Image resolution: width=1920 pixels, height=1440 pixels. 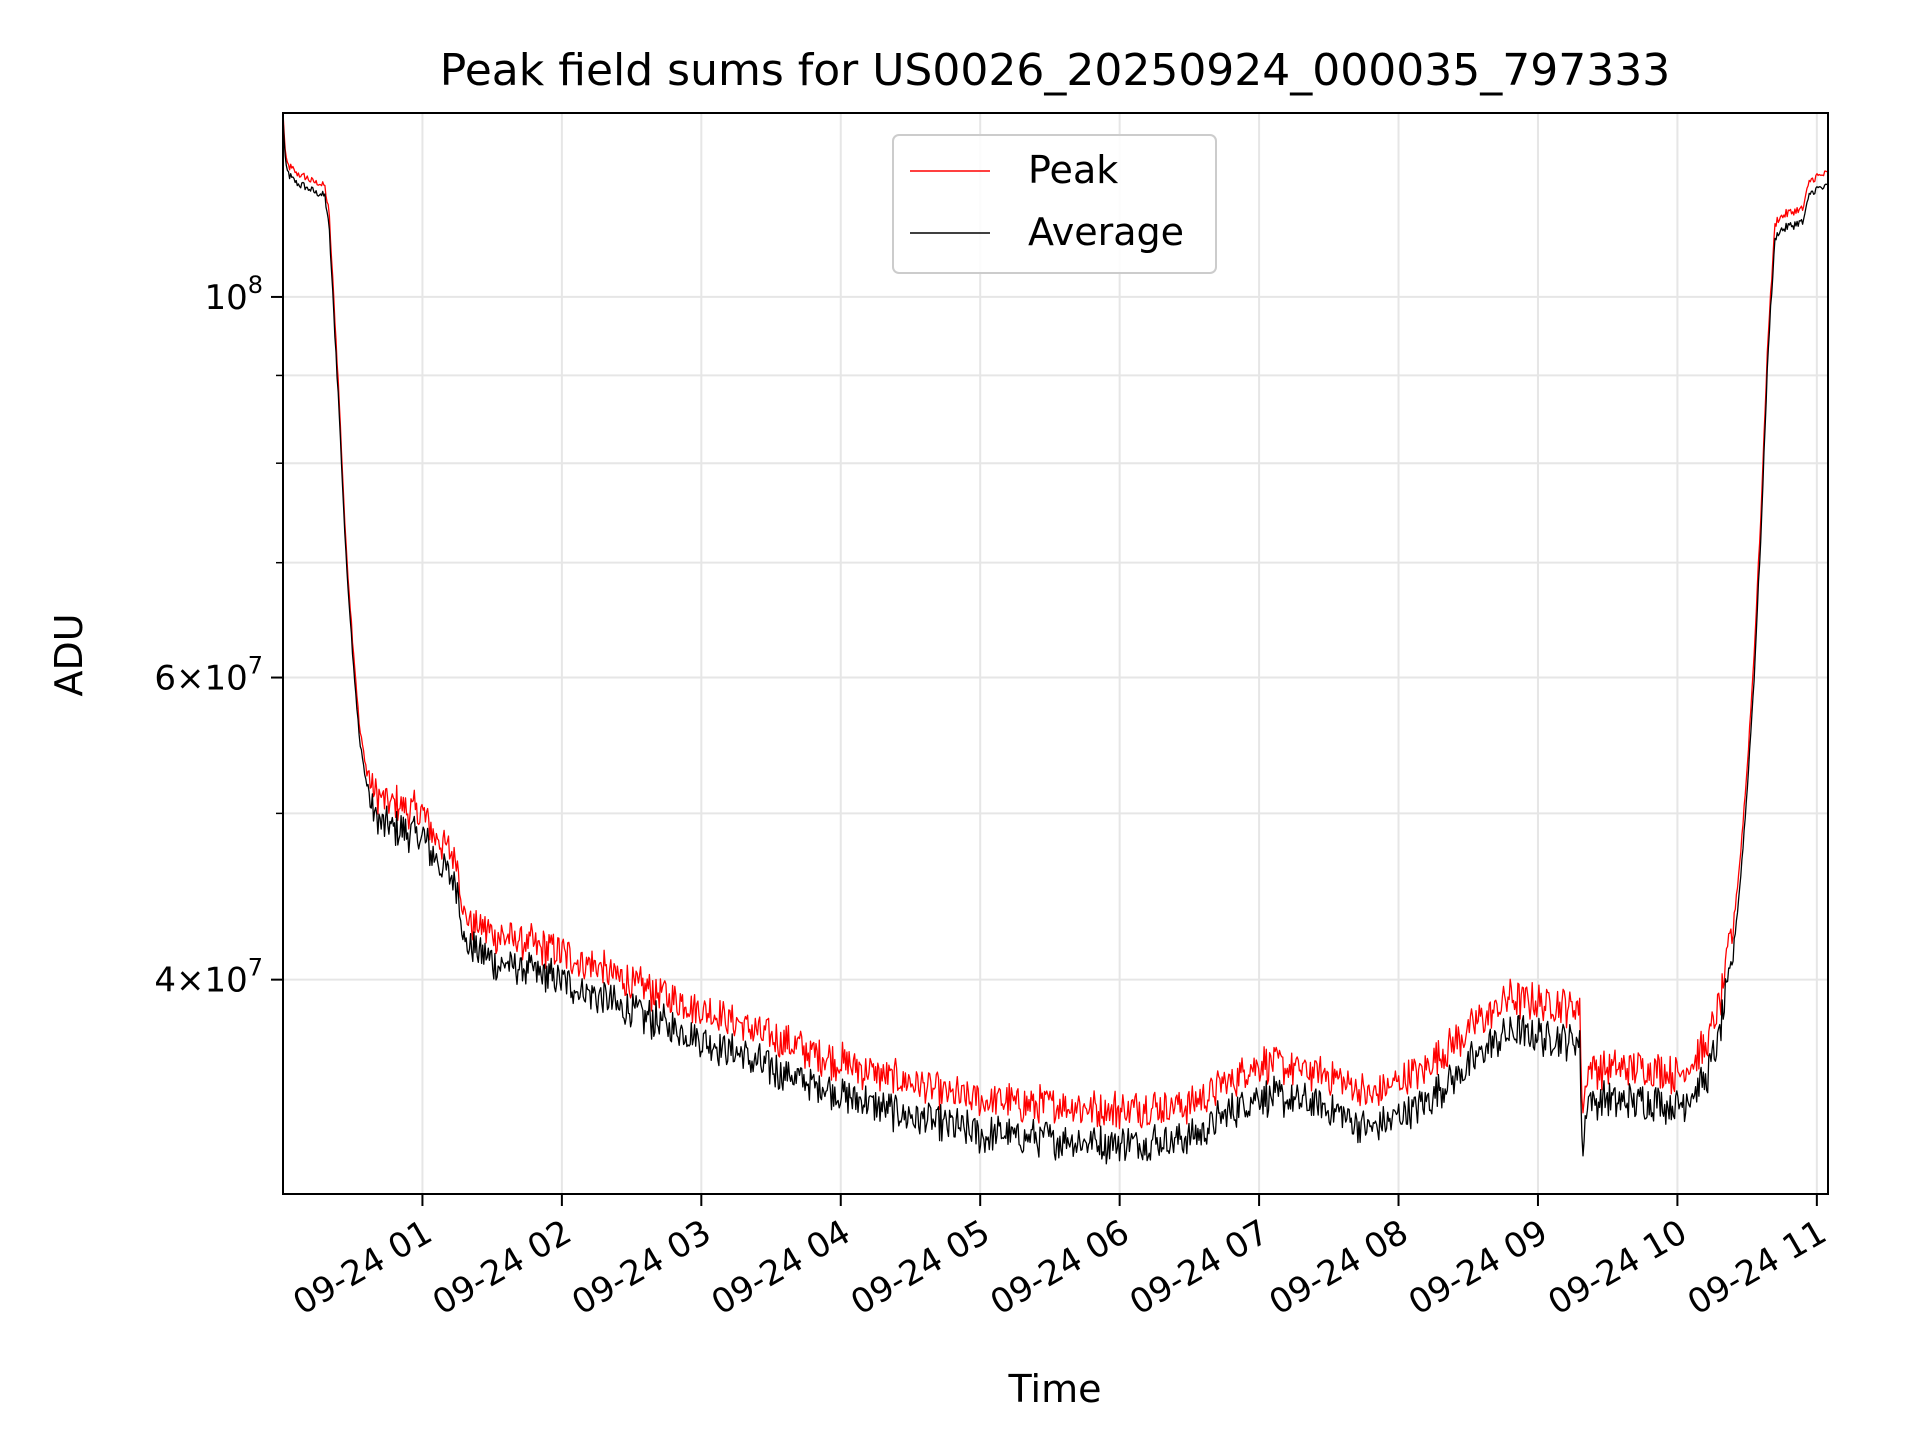 What do you see at coordinates (233, 294) in the screenshot?
I see `y-tick-label: 108` at bounding box center [233, 294].